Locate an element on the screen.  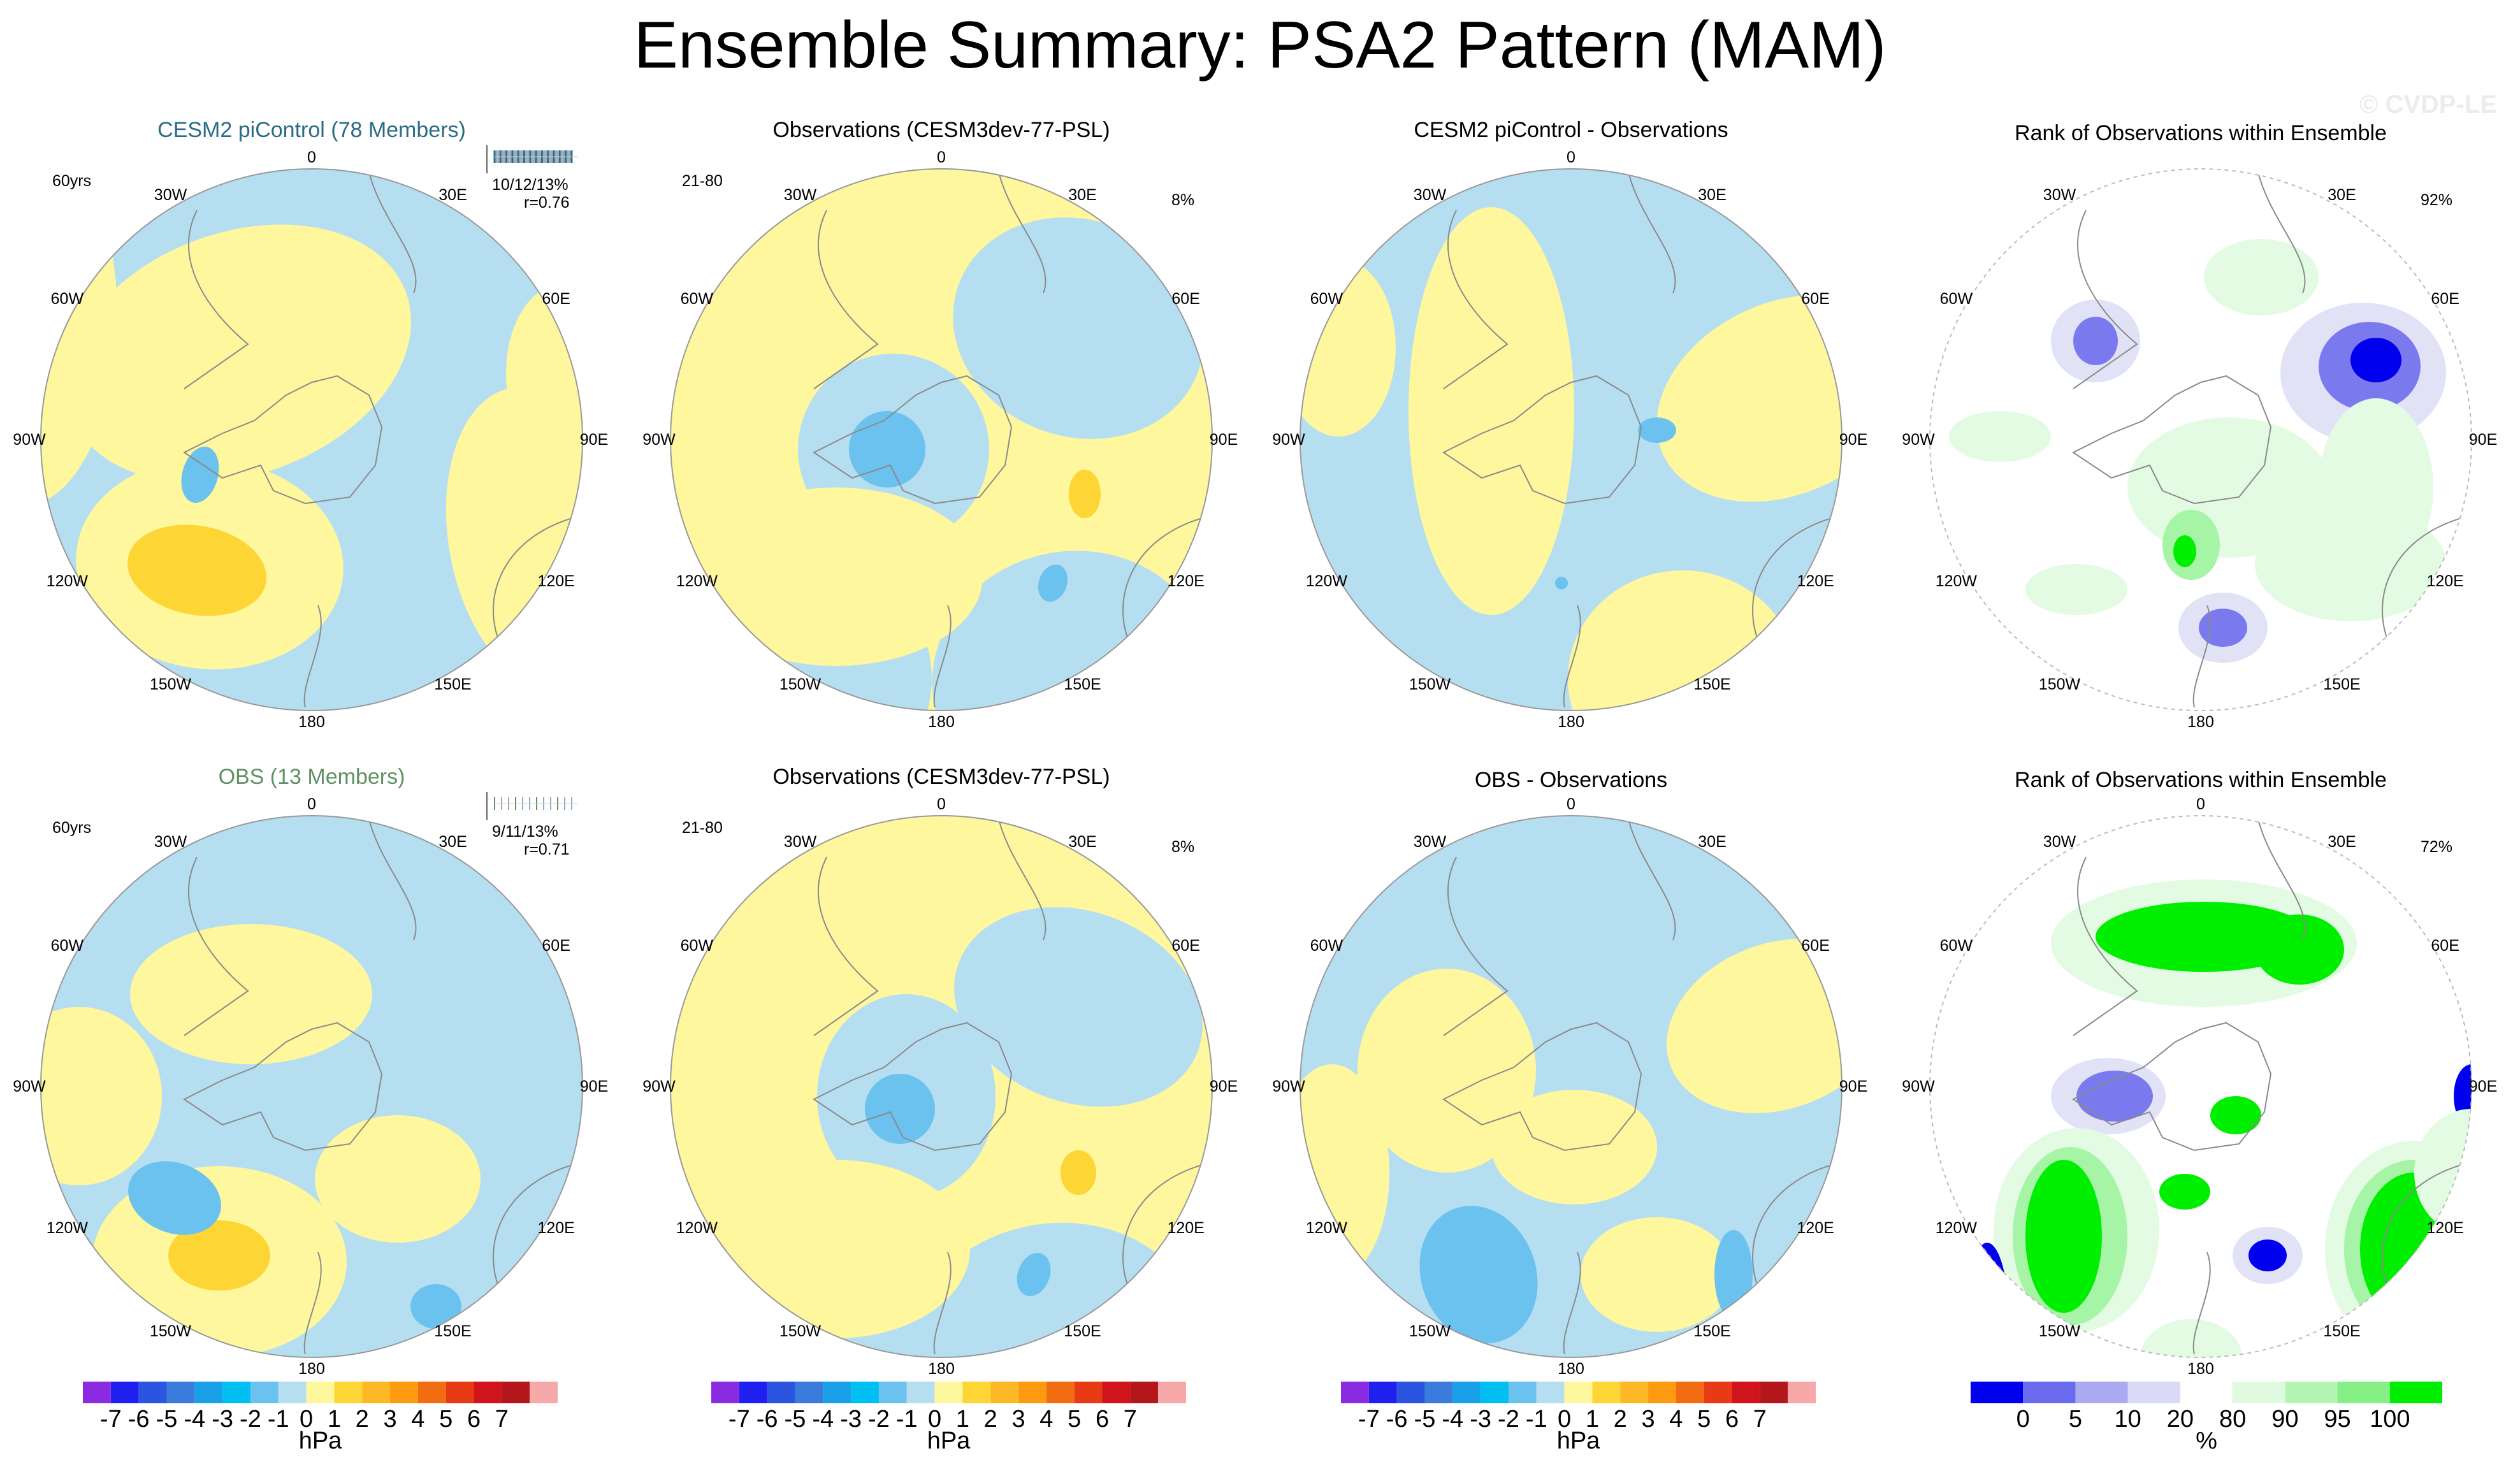
field-contour-pos2 is located at coordinates (1085, 494).